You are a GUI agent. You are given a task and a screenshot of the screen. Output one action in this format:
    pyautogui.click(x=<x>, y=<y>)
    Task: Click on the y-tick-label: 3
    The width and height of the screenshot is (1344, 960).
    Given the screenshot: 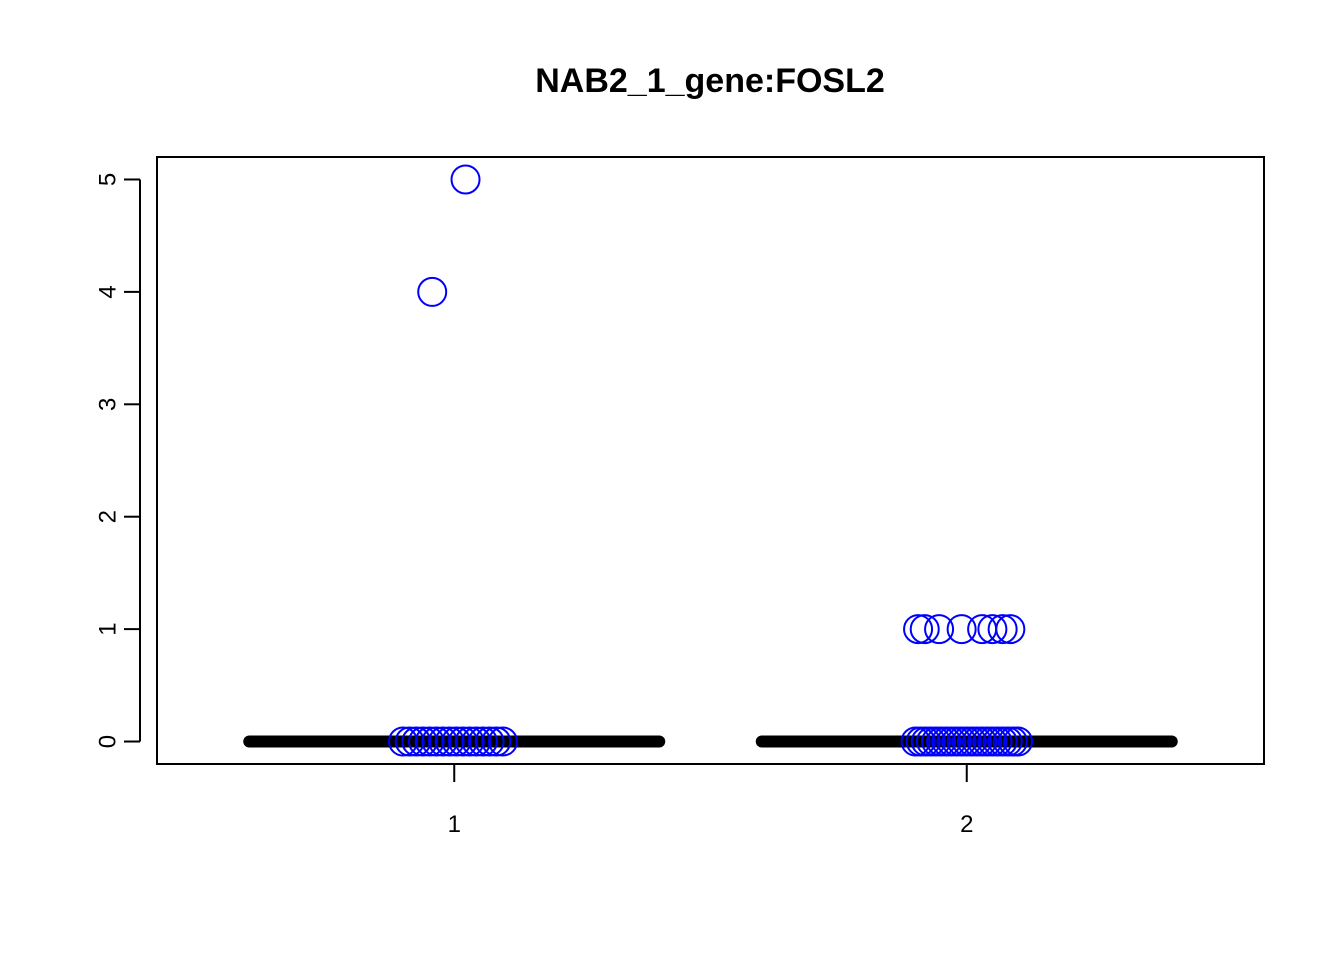 What is the action you would take?
    pyautogui.click(x=108, y=404)
    